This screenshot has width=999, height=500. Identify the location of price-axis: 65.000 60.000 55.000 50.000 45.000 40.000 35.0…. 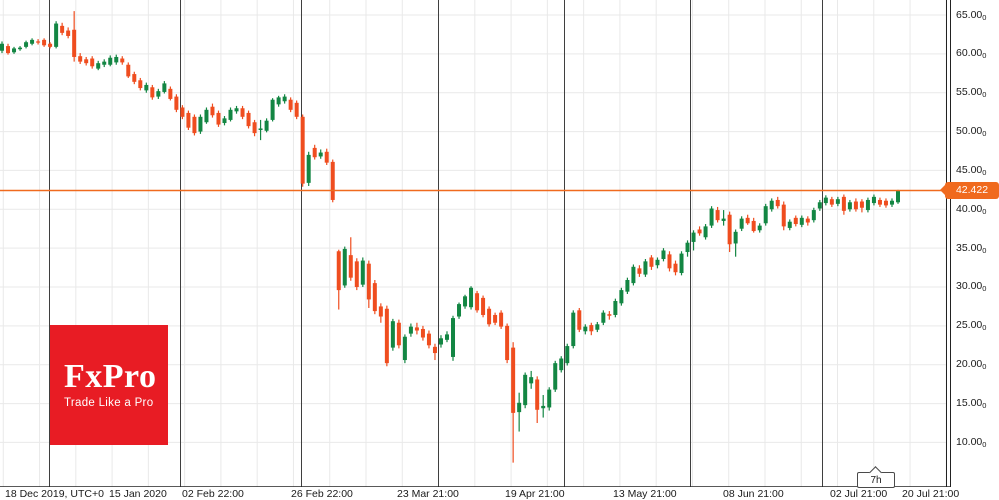
(975, 243).